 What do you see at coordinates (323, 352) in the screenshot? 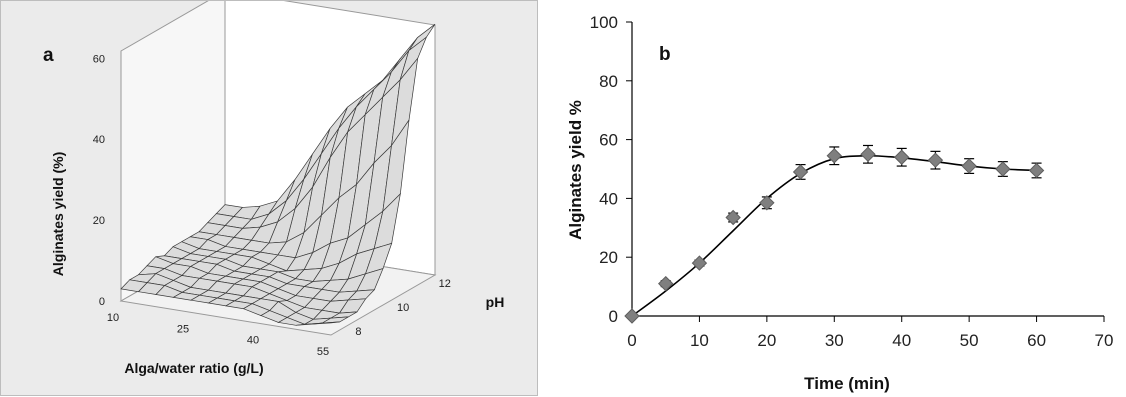
I see `x-tick-label: 55` at bounding box center [323, 352].